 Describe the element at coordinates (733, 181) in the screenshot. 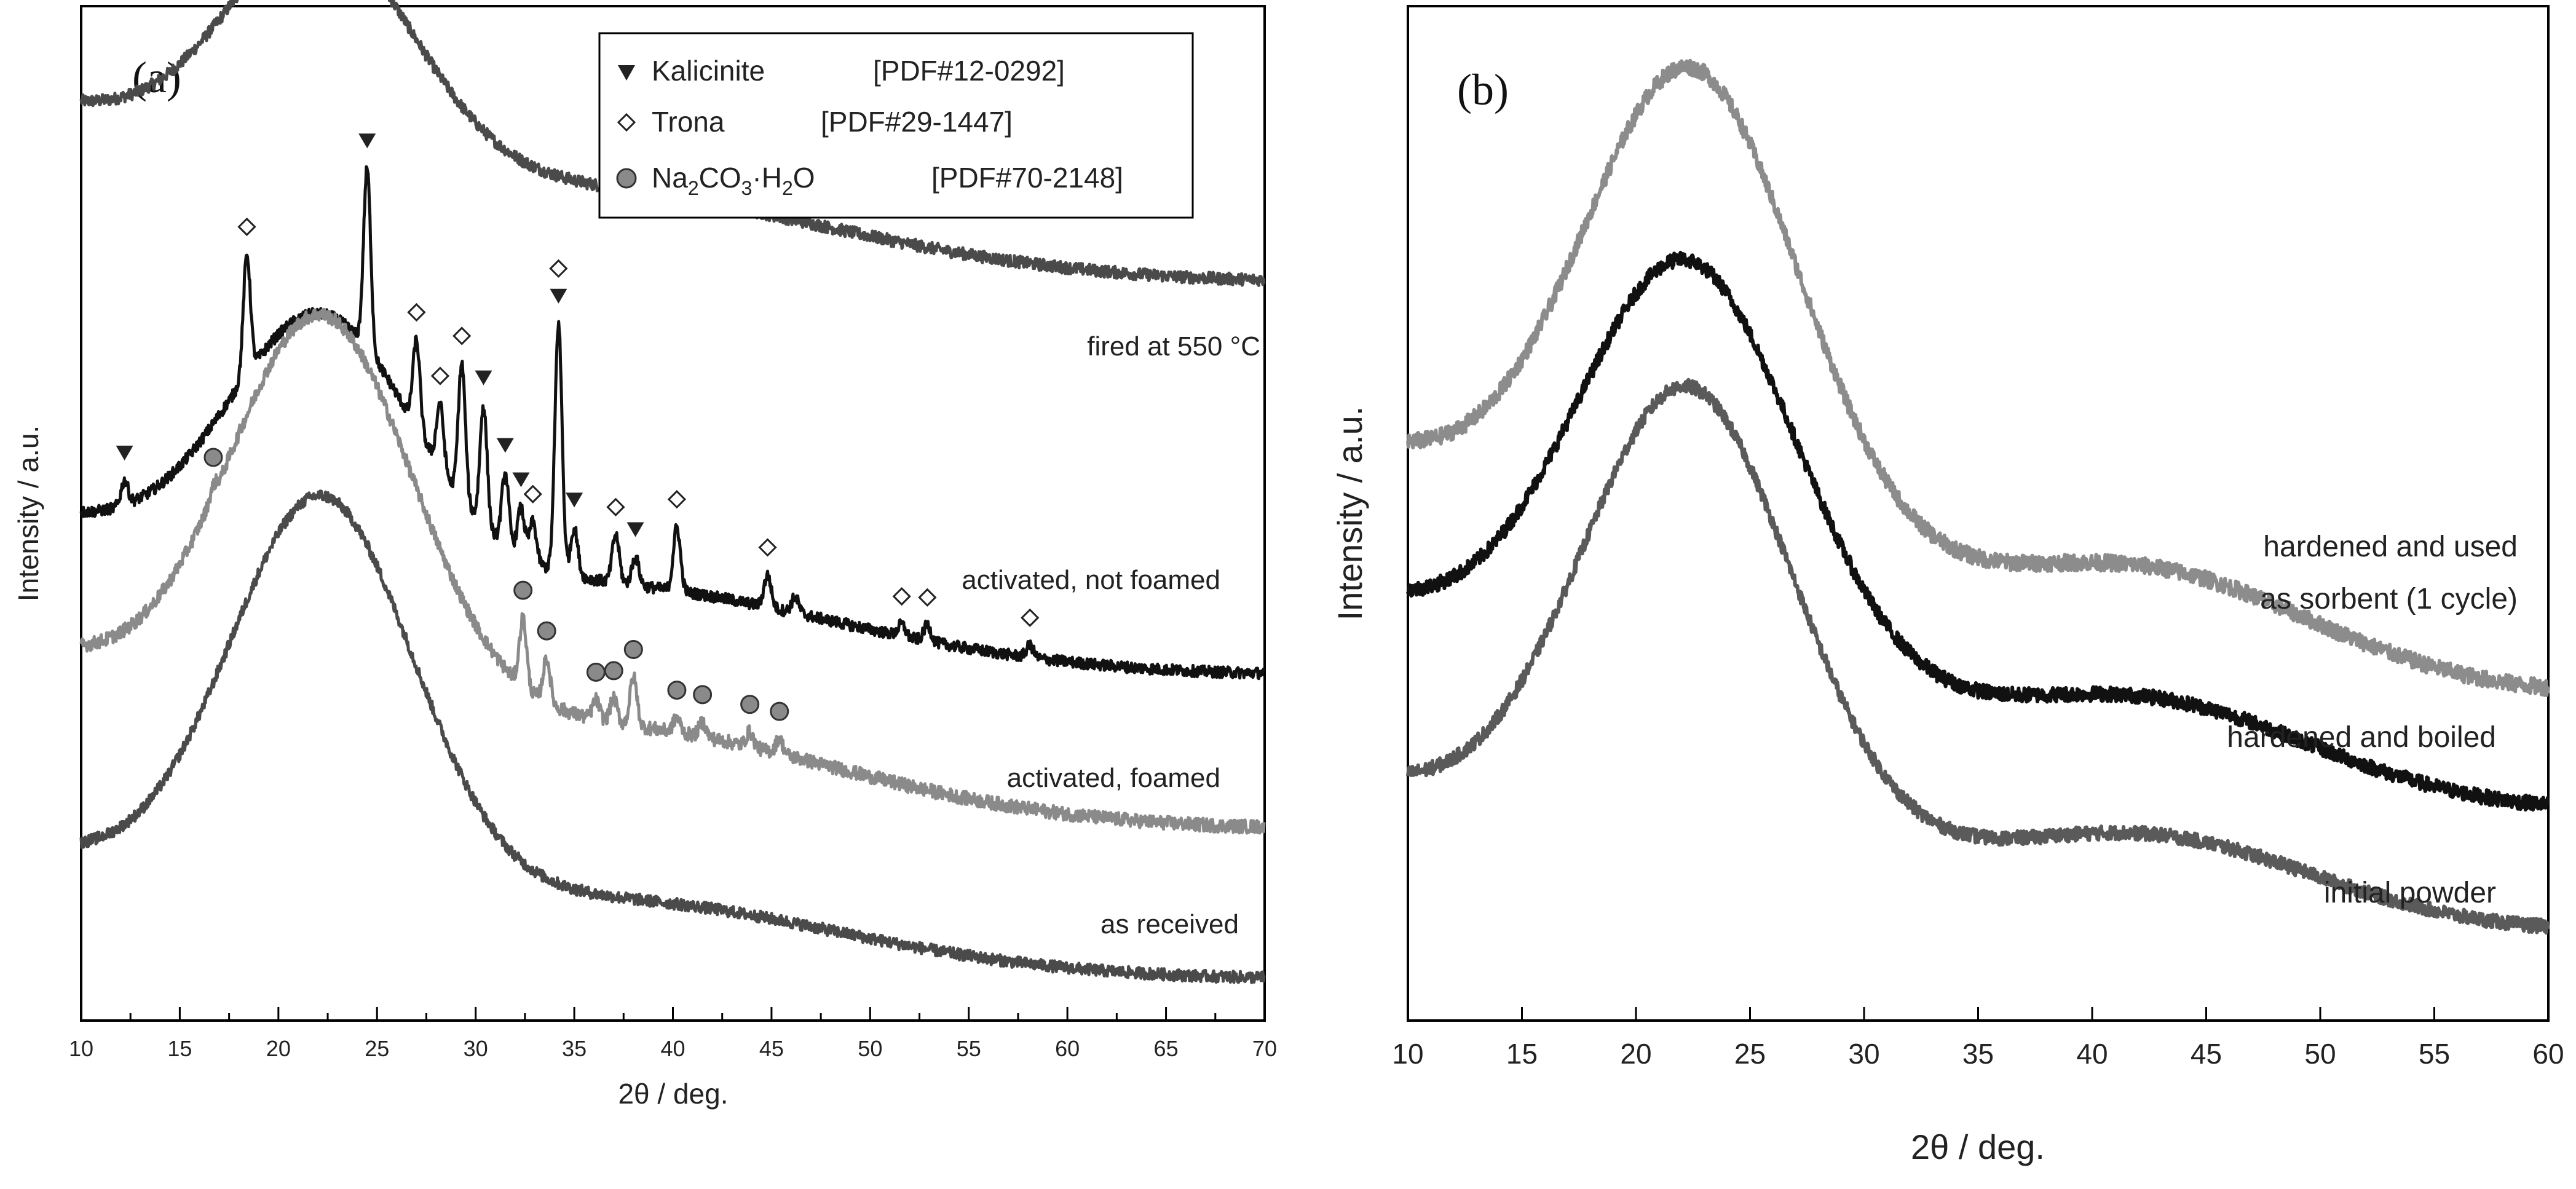

I see `legend-na2co3-name: Na2CO3·H2O` at that location.